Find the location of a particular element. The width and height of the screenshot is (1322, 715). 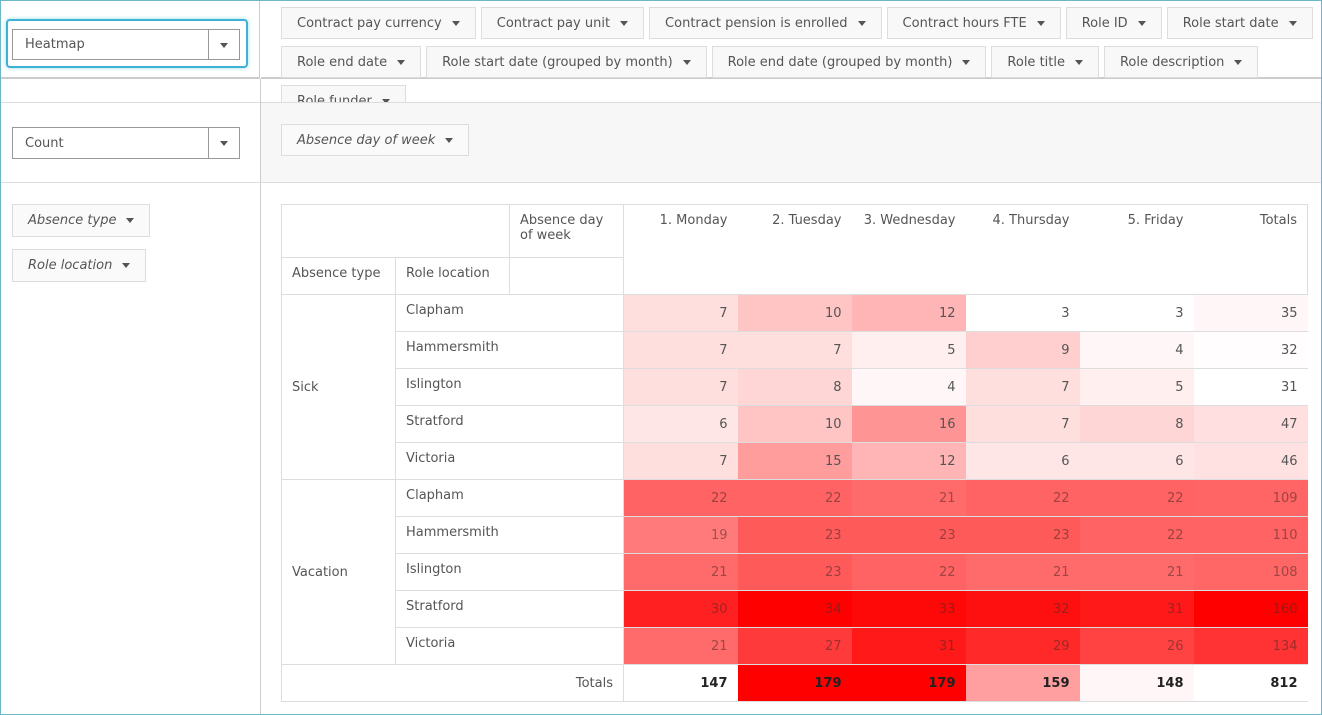

value-cell: 10 is located at coordinates (794, 424).